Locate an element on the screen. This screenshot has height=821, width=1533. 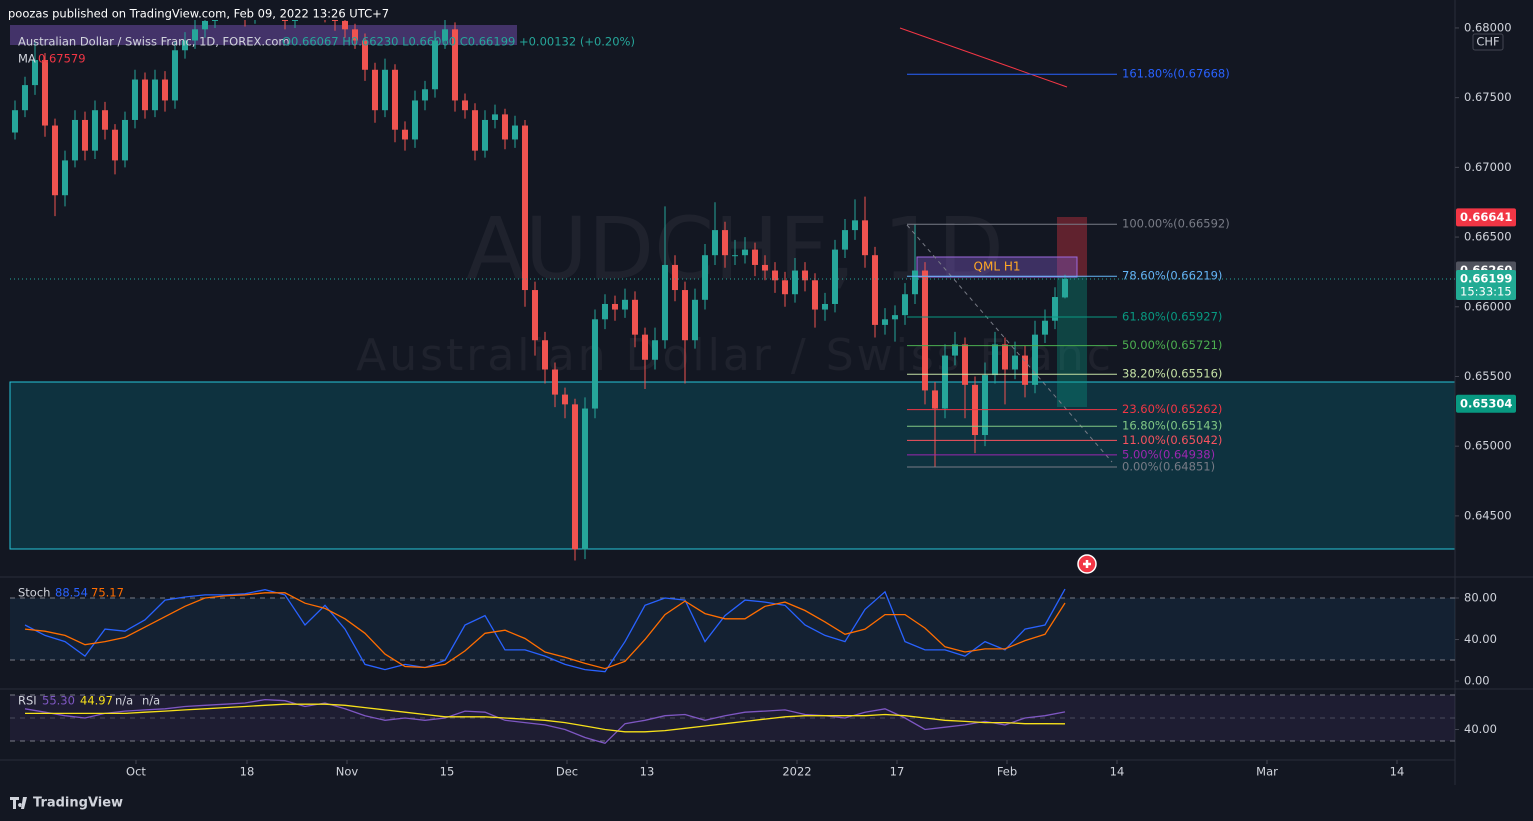
currency-box is located at coordinates (1488, 42).